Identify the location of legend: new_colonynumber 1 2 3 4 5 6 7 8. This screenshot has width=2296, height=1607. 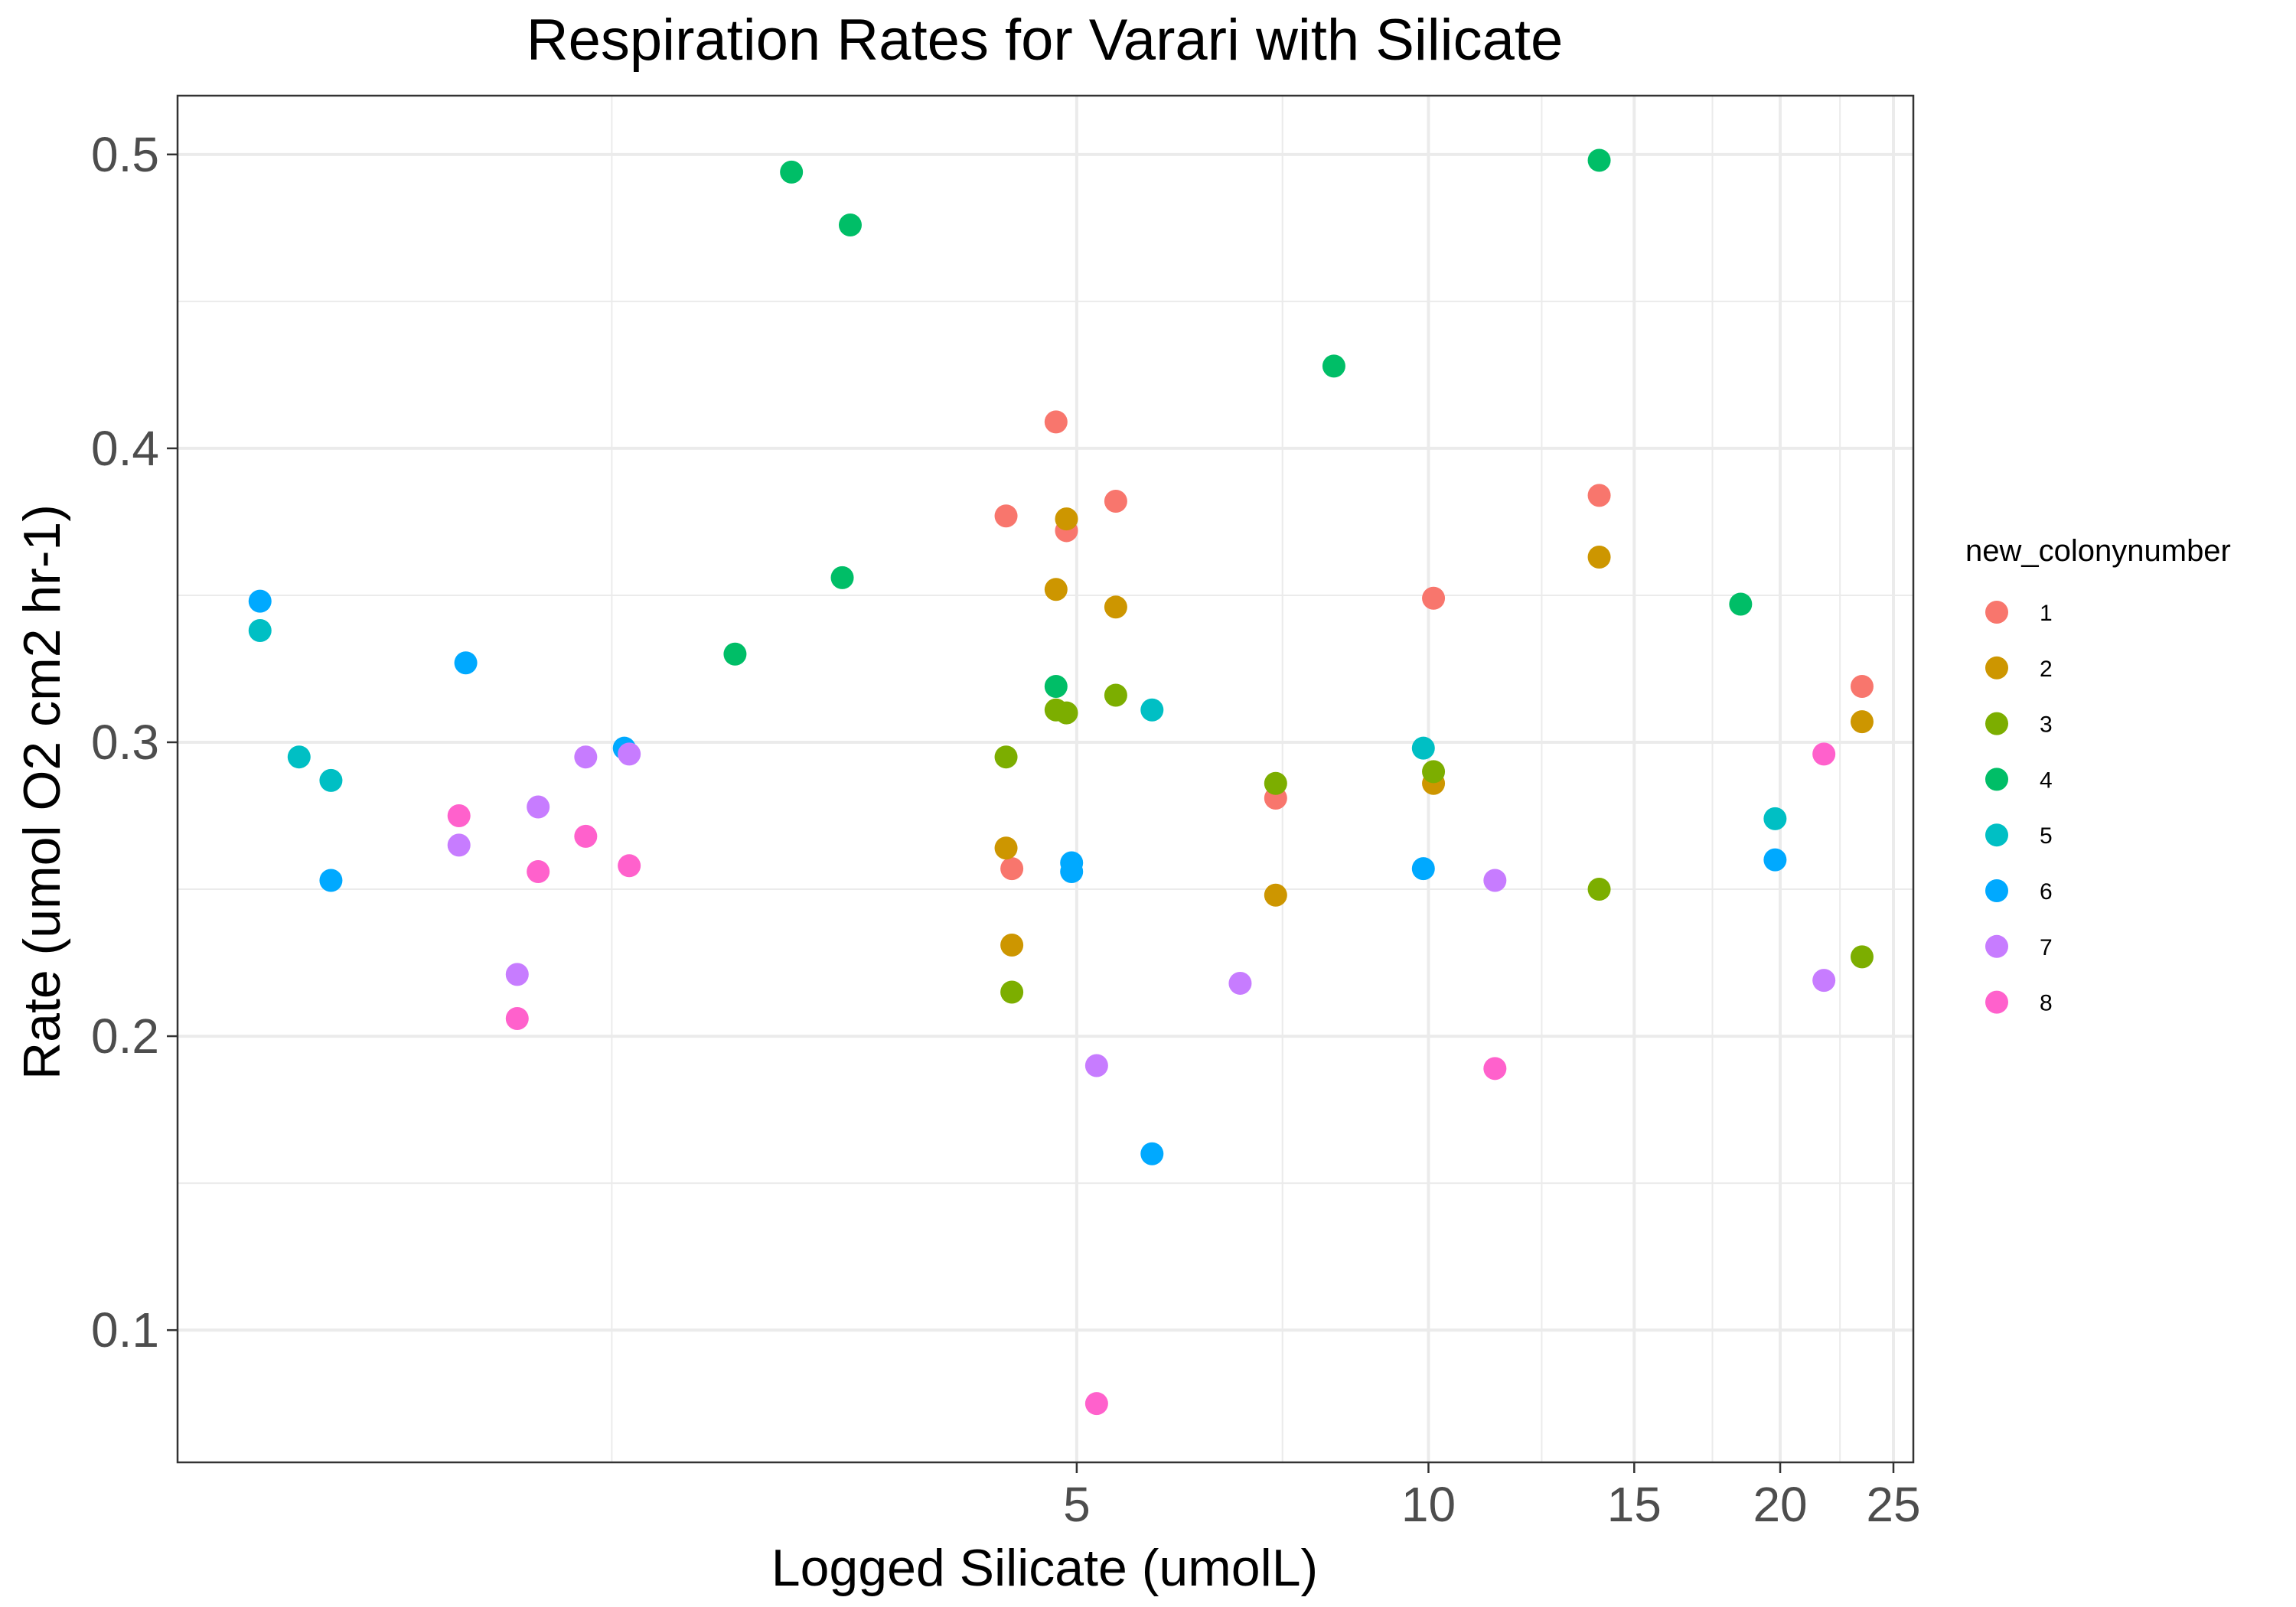
(2098, 775).